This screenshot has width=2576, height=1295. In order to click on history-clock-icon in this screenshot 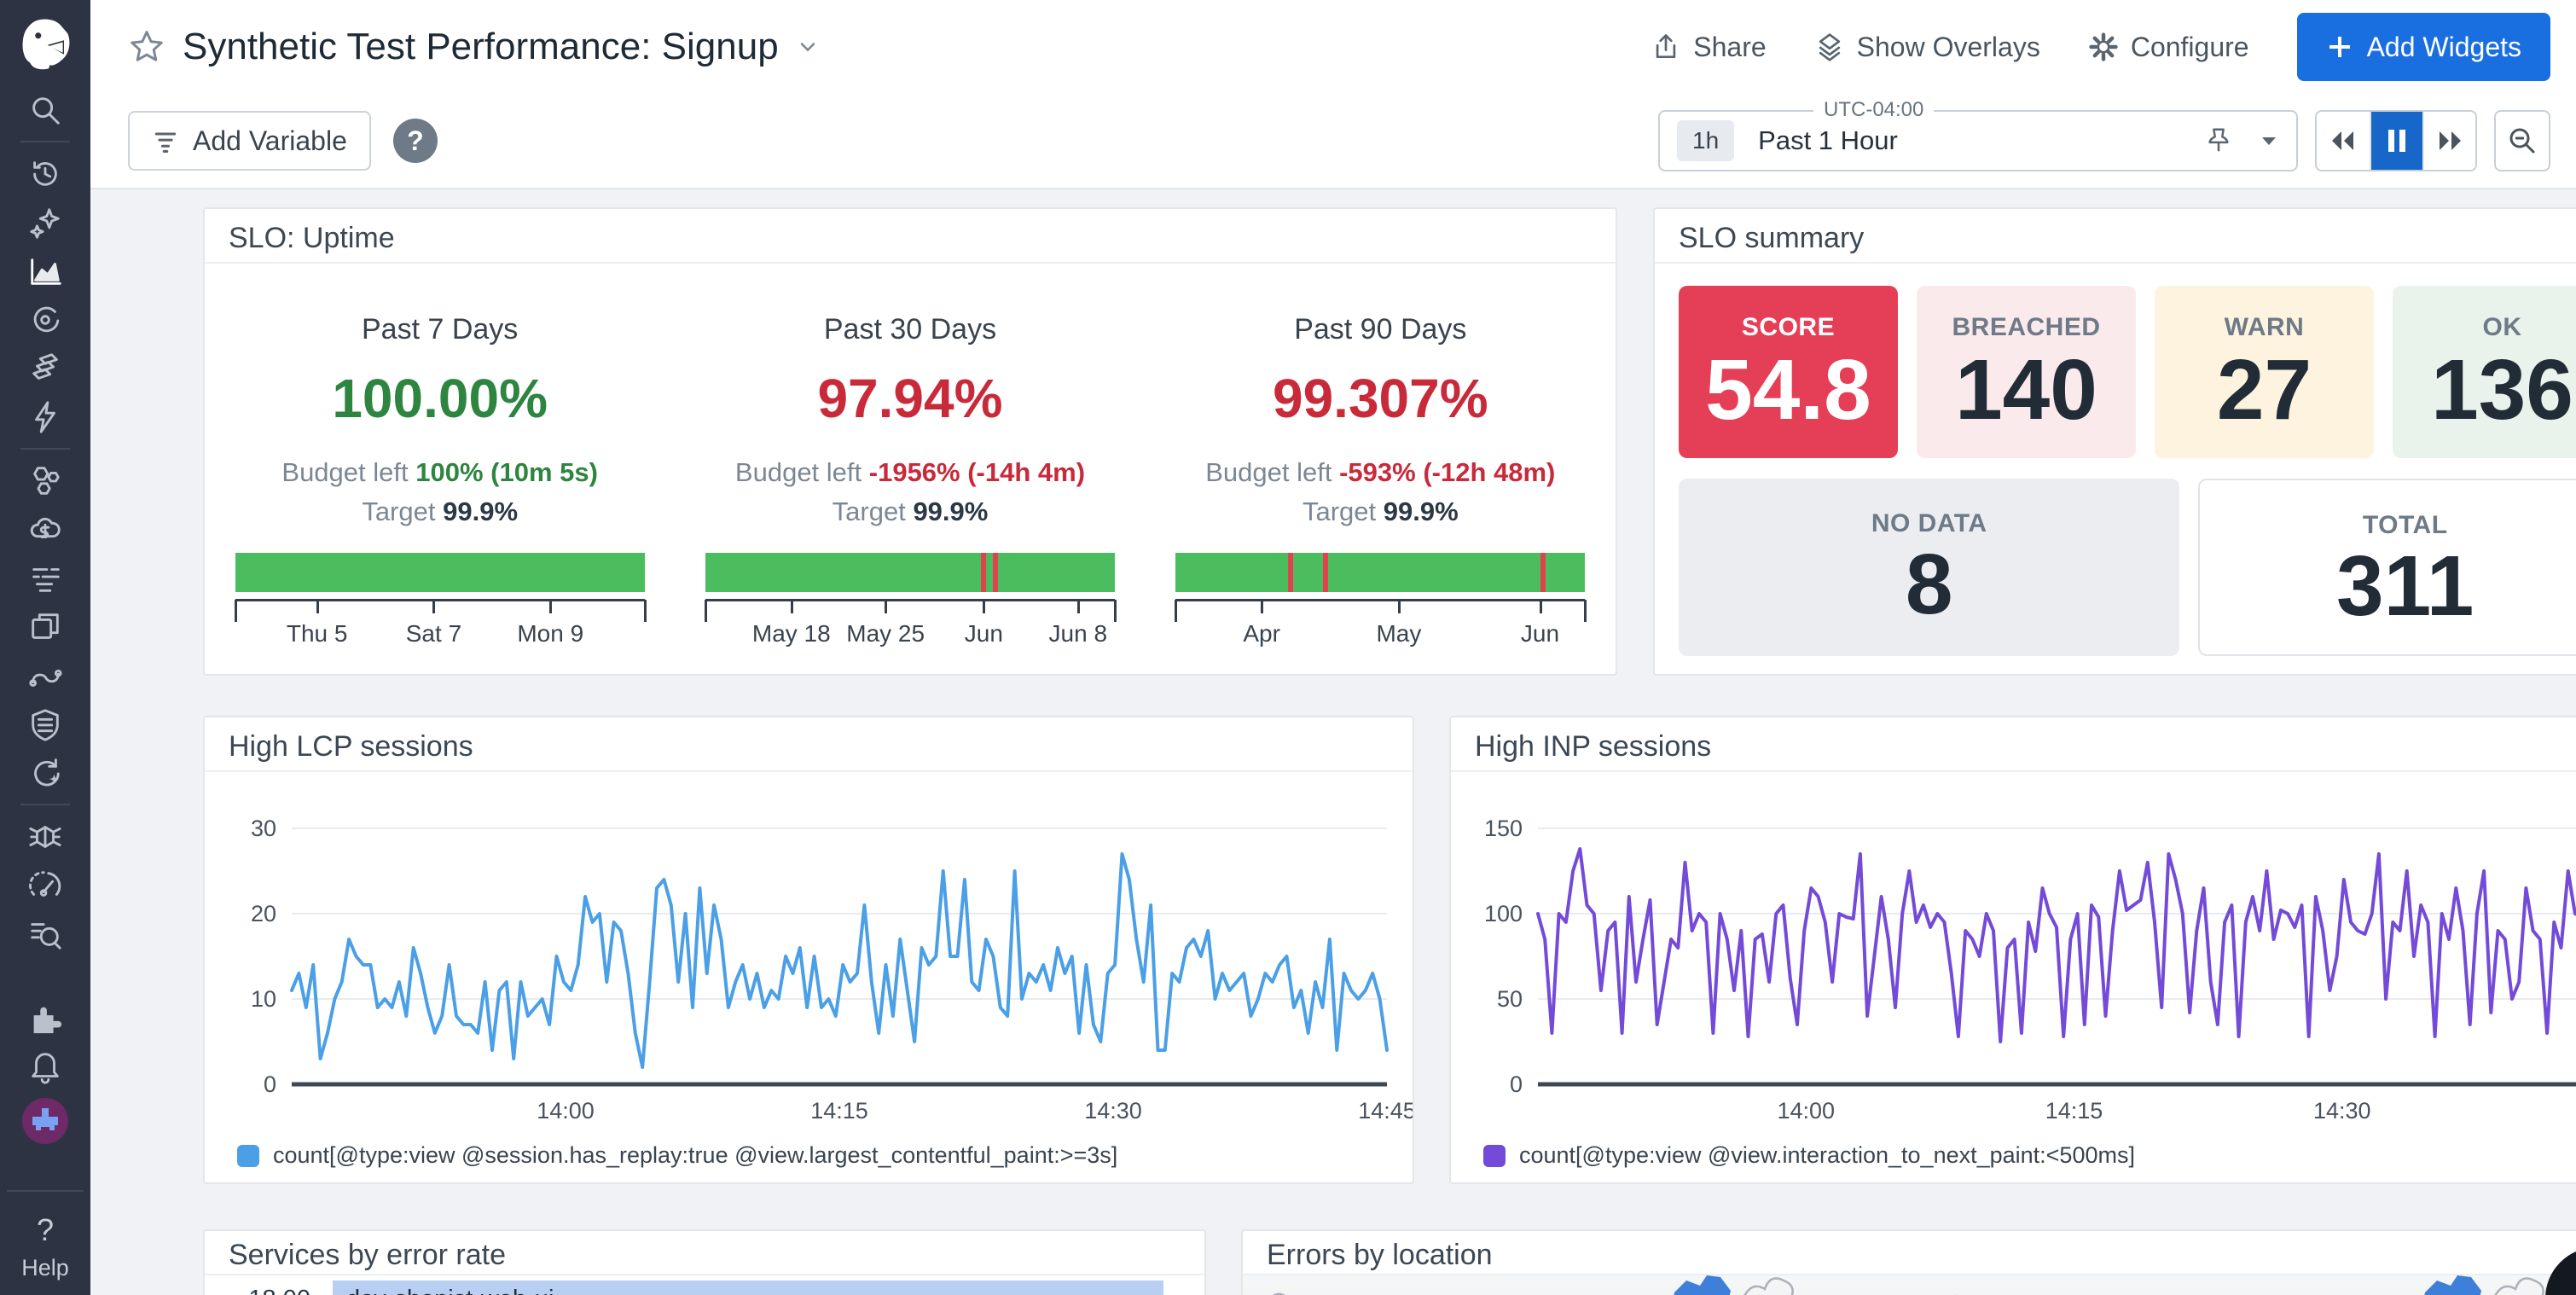, I will do `click(45, 173)`.